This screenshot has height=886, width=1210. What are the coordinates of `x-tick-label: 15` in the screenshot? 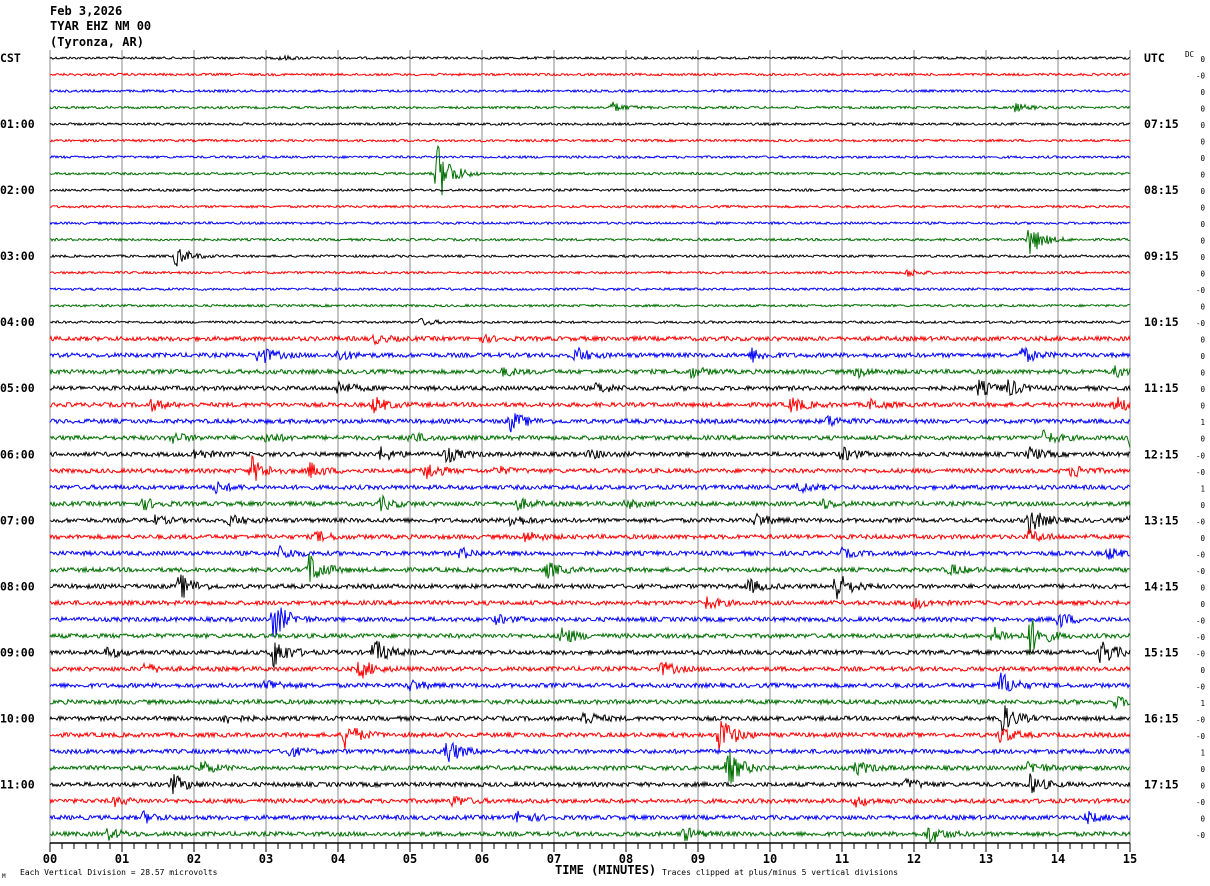 It's located at (1130, 859).